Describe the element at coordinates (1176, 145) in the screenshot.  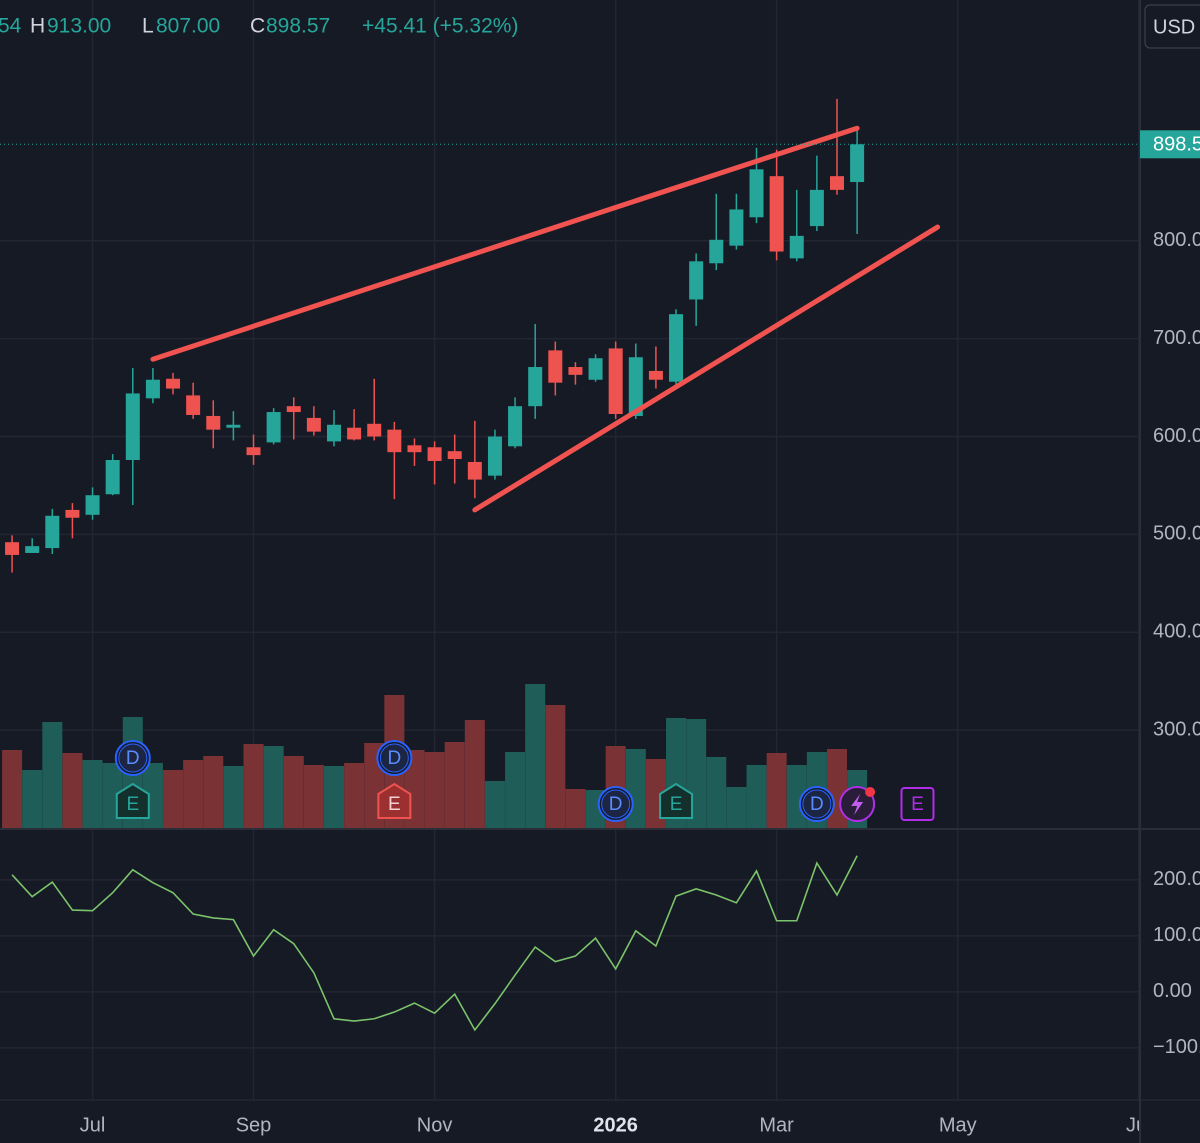
I see `last-price-label: 898.57` at that location.